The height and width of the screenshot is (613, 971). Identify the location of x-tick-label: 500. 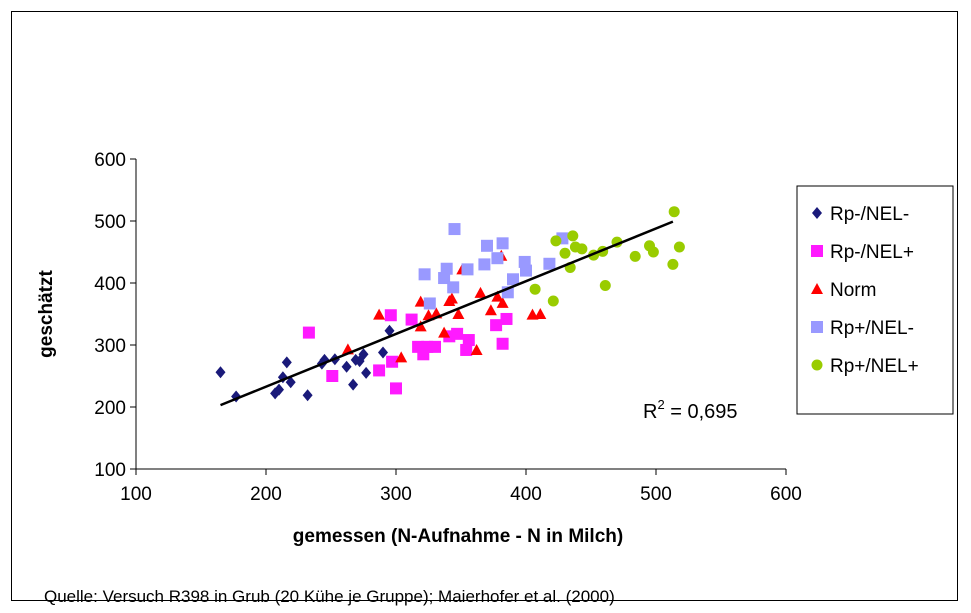
(656, 494).